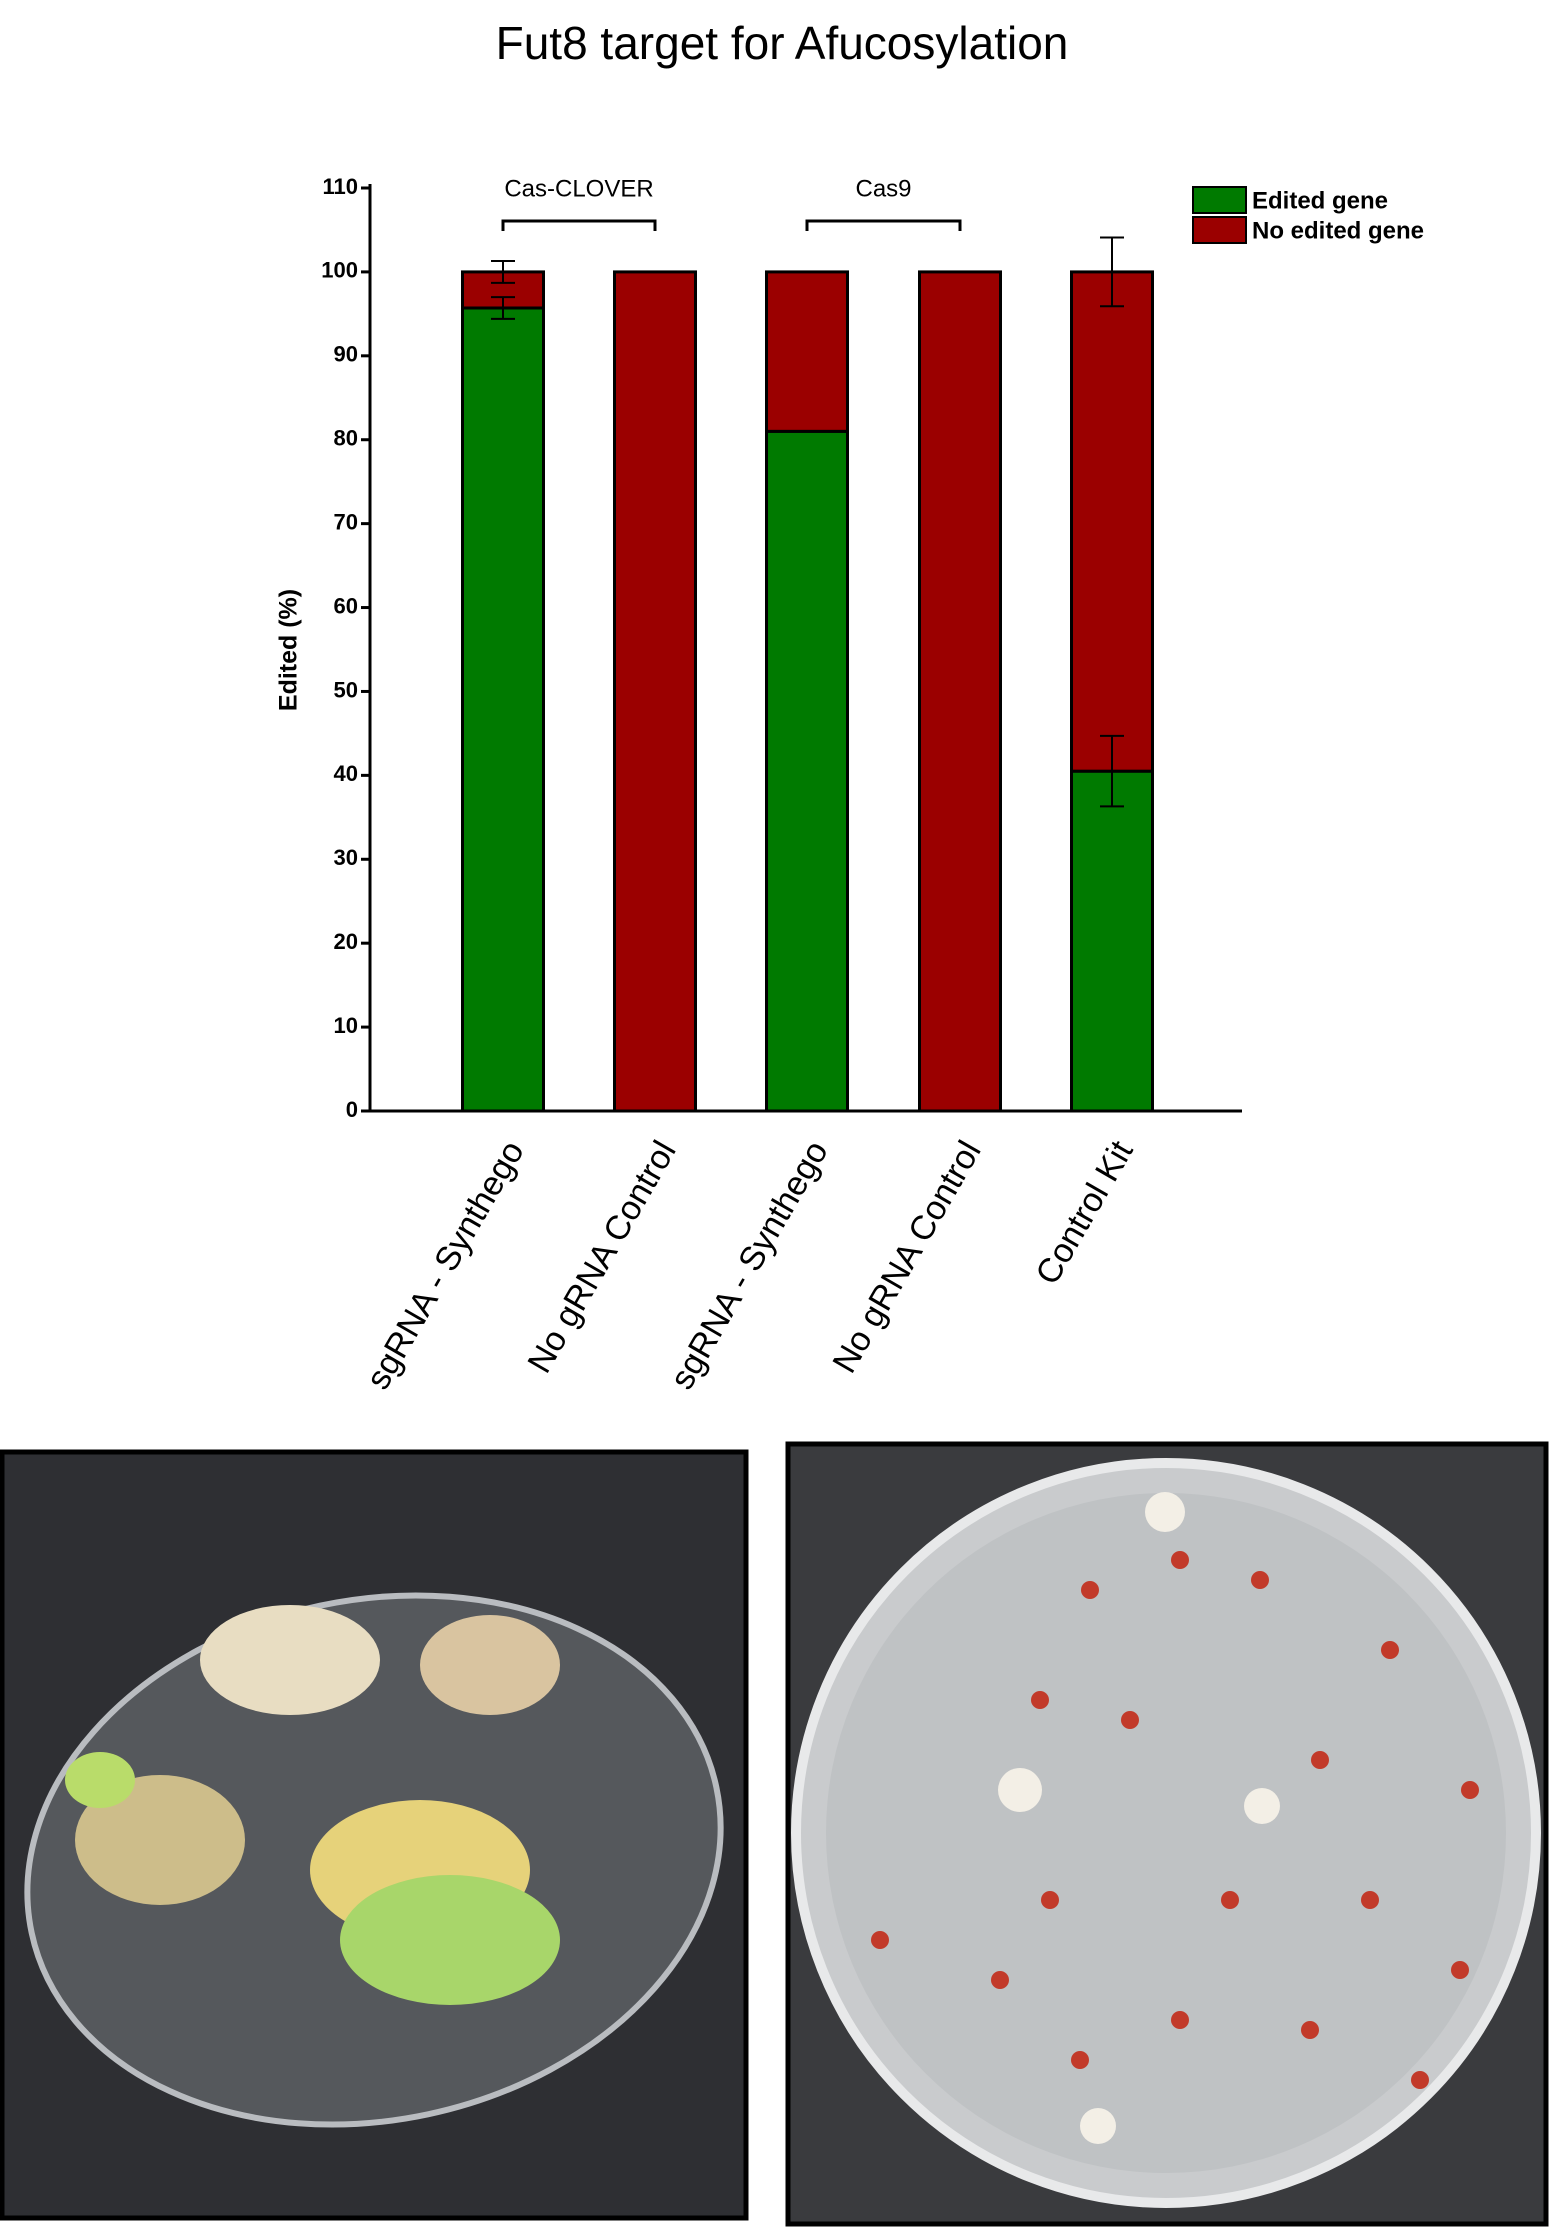  I want to click on y-tick-label: 40, so click(346, 773).